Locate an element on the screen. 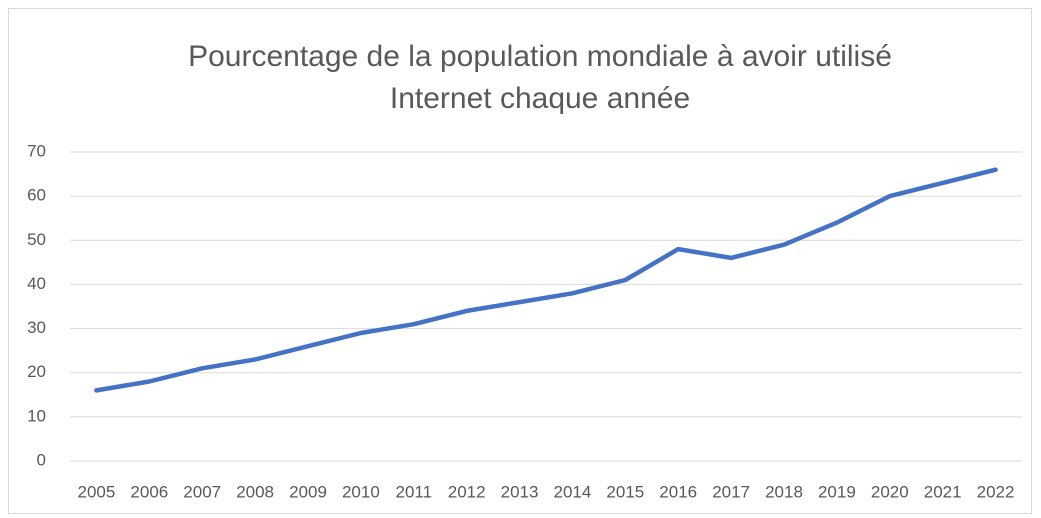 The width and height of the screenshot is (1041, 518). x-tick-label: 2005 is located at coordinates (97, 491).